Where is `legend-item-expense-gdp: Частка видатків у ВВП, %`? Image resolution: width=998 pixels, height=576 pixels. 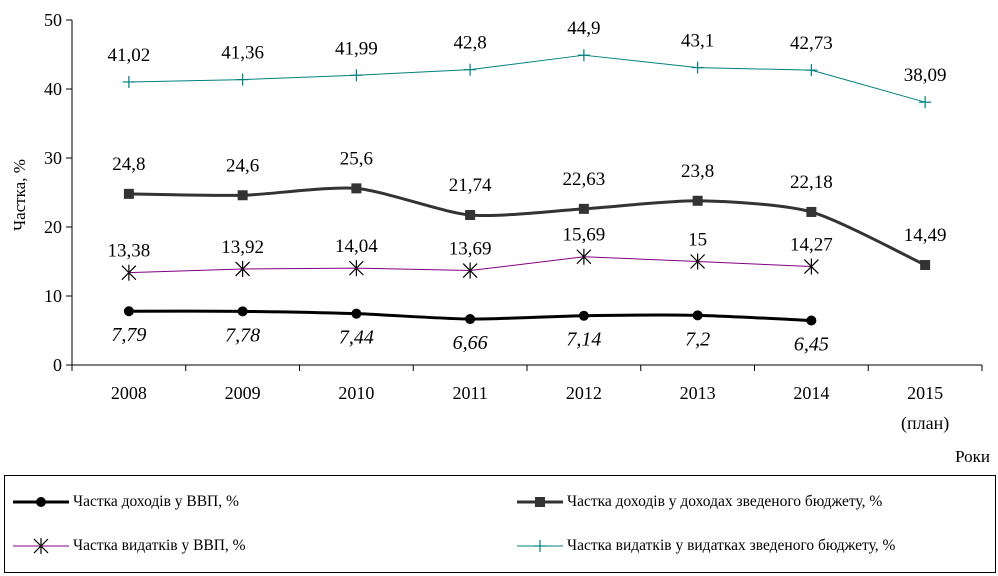 legend-item-expense-gdp: Частка видатків у ВВП, % is located at coordinates (128, 546).